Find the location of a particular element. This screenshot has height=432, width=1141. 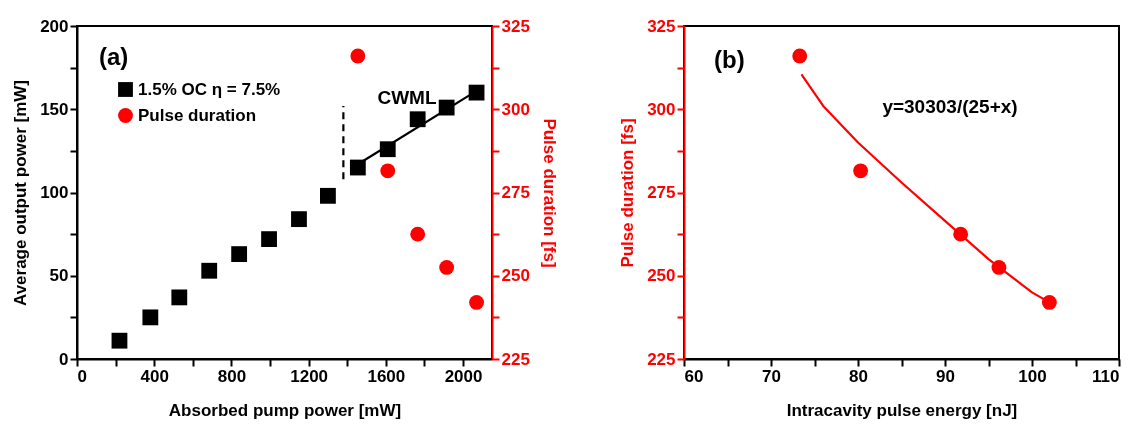

y-tick-label: 250 is located at coordinates (661, 276).